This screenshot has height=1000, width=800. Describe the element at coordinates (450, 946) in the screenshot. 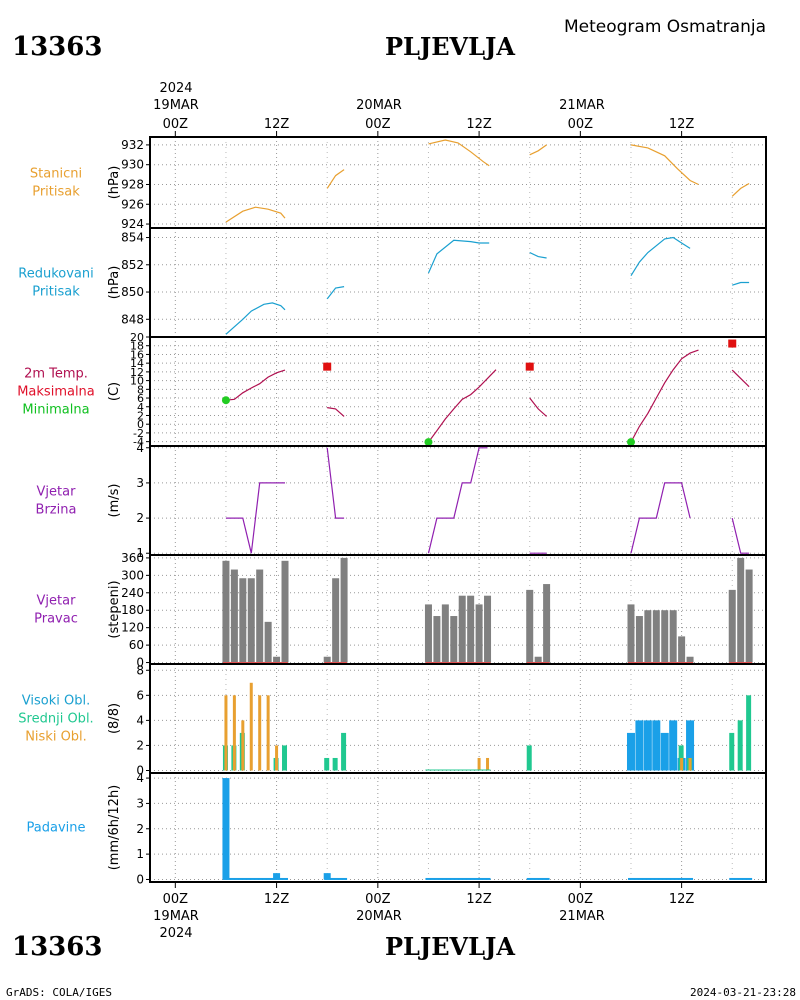

I see `station-name-bottom: PLJEVLJA` at that location.